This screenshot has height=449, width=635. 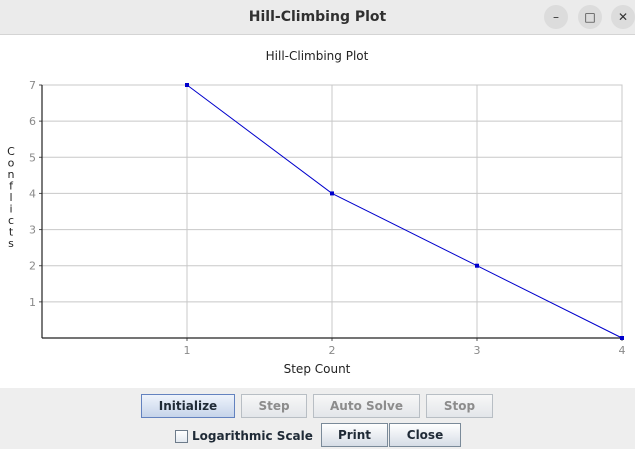 What do you see at coordinates (252, 436) in the screenshot?
I see `logarithmic-scale-label: Logarithmic Scale` at bounding box center [252, 436].